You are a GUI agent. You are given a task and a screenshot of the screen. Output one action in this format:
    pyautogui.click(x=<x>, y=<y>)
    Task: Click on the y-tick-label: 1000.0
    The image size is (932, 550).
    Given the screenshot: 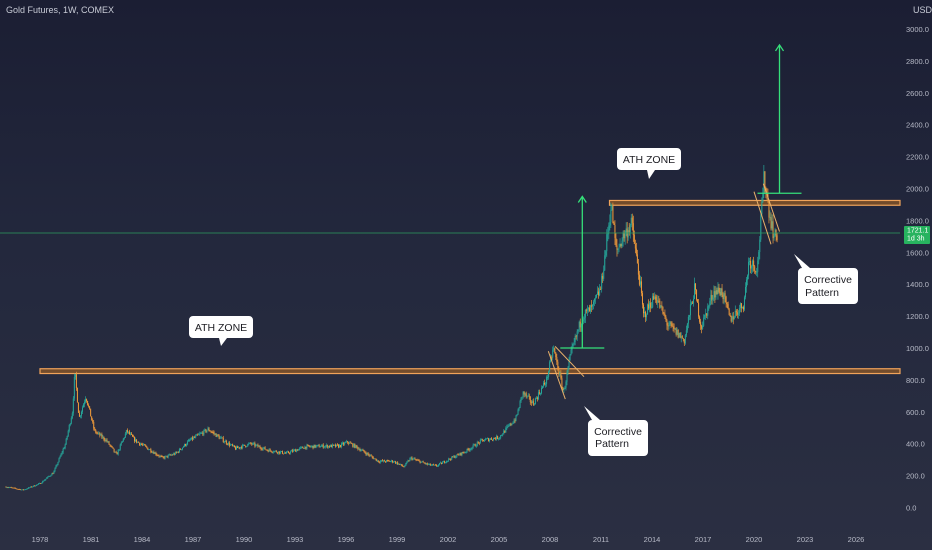 What is the action you would take?
    pyautogui.click(x=917, y=348)
    